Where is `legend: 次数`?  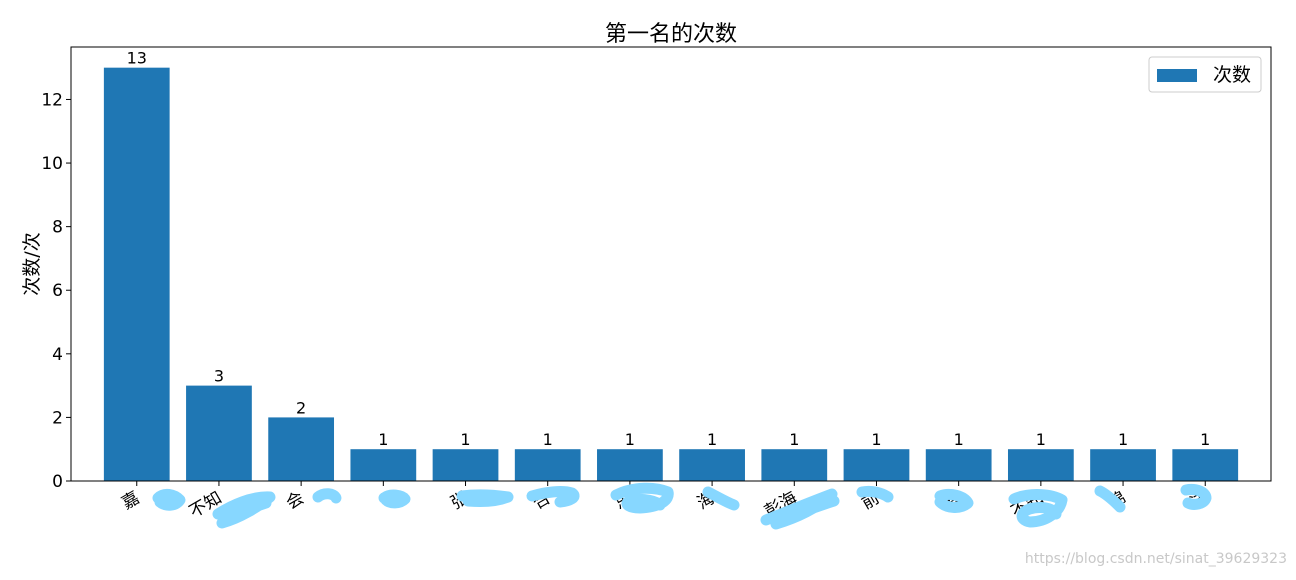
legend: 次数 is located at coordinates (1205, 74).